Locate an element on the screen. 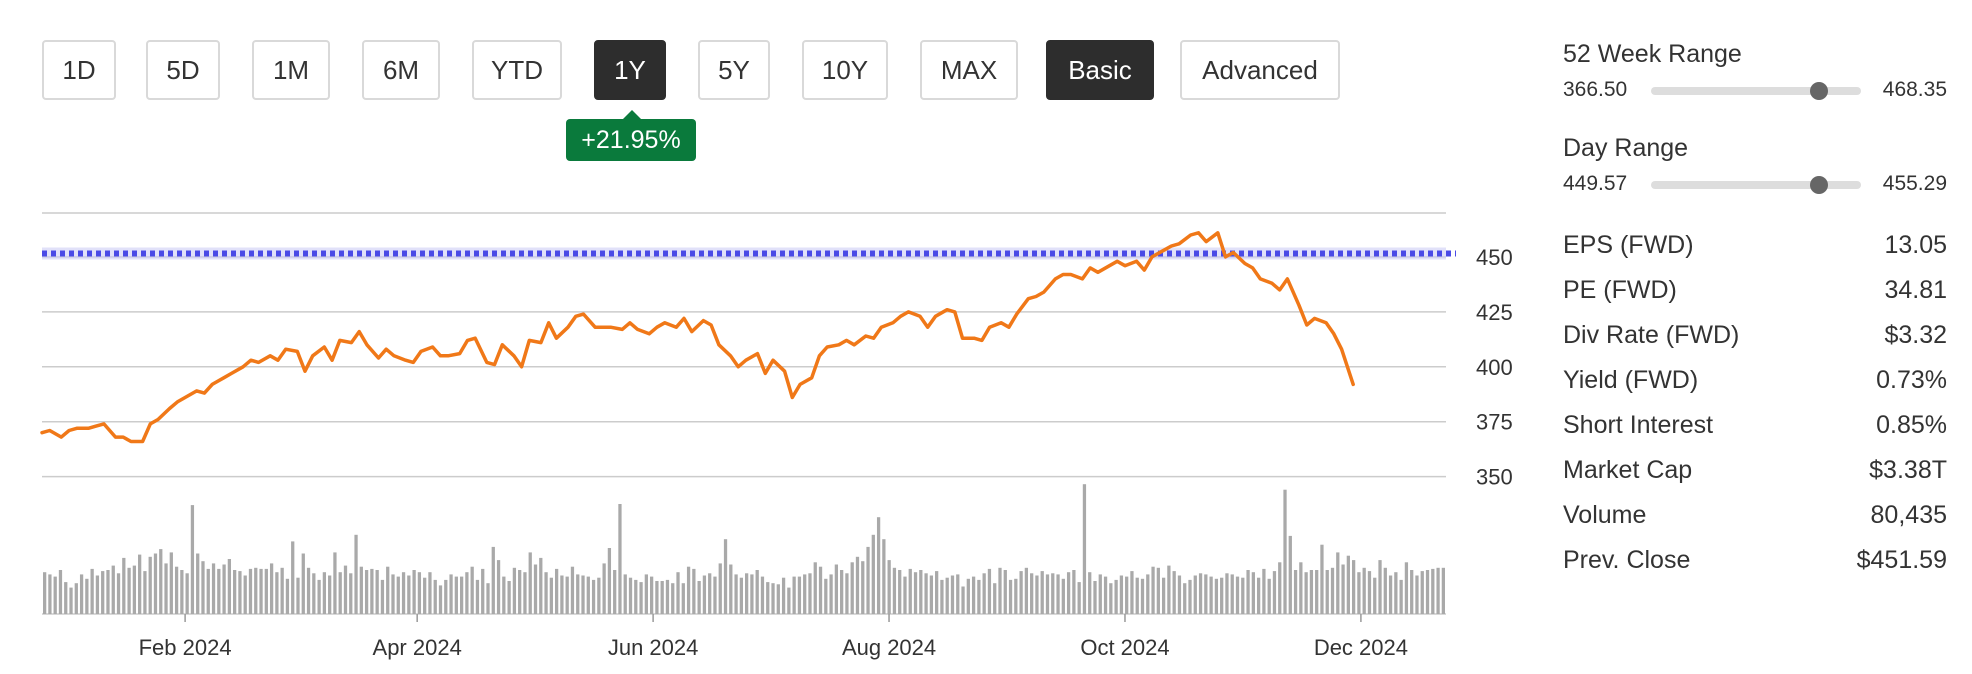 The height and width of the screenshot is (674, 1972). range-6m-button: 6M is located at coordinates (401, 70).